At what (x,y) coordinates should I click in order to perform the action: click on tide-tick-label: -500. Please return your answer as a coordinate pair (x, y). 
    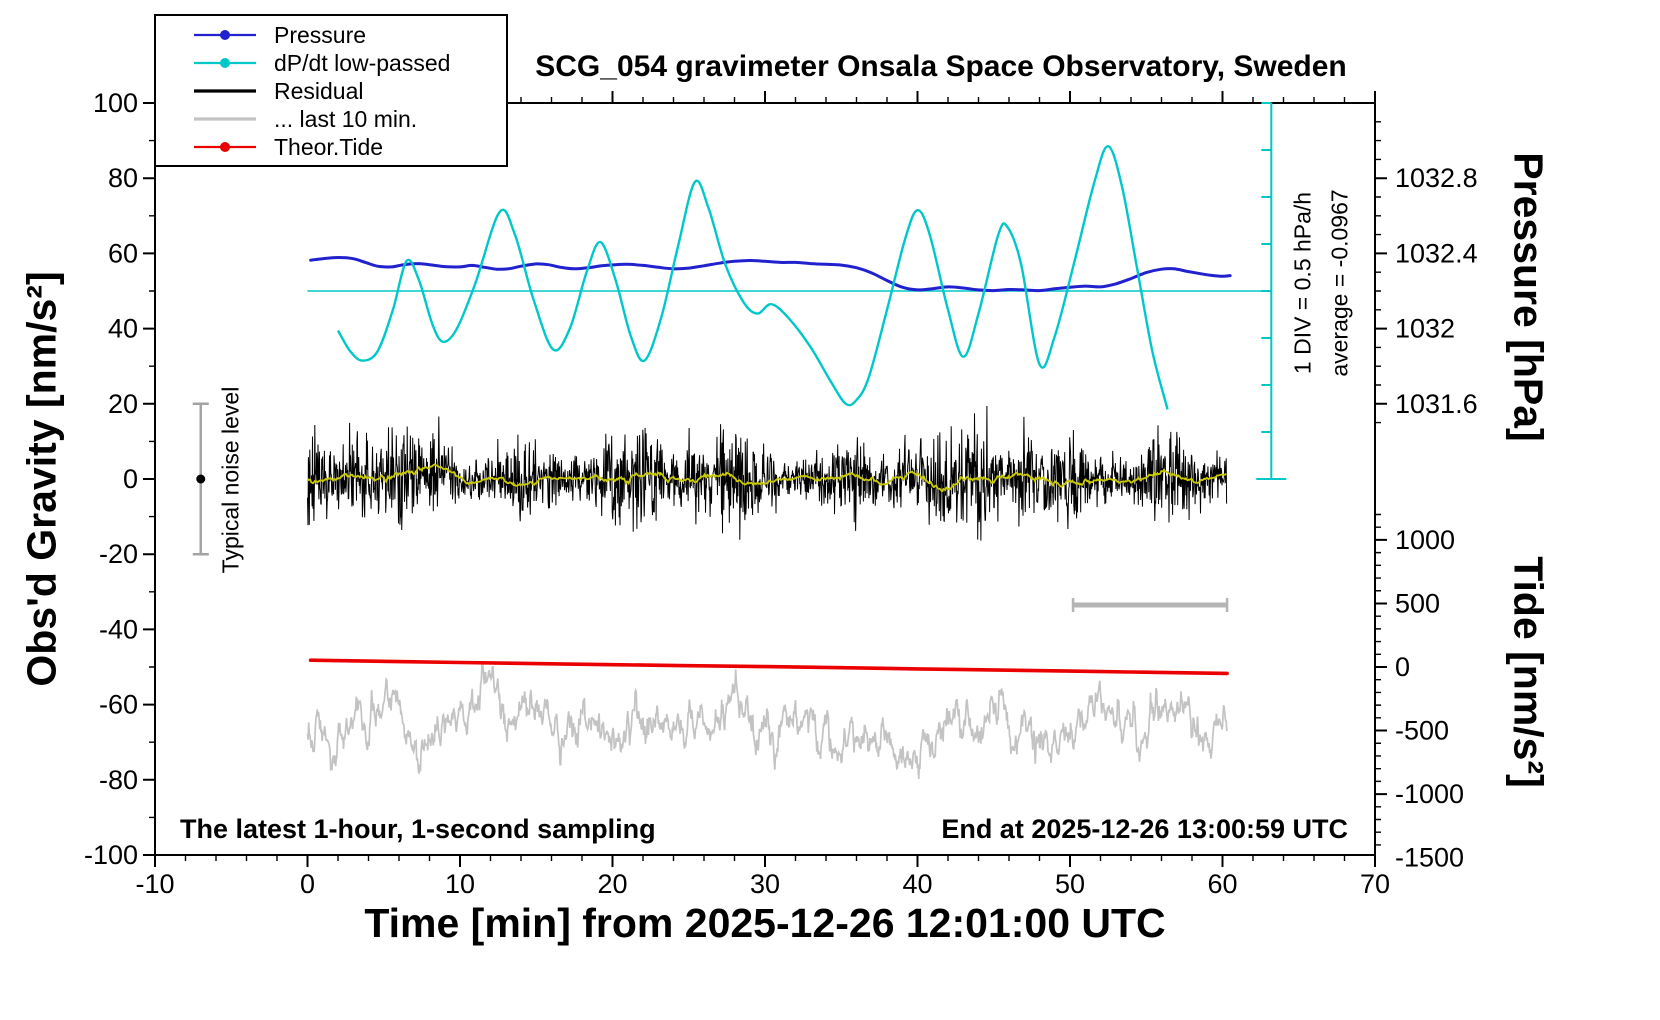
    Looking at the image, I should click on (1422, 731).